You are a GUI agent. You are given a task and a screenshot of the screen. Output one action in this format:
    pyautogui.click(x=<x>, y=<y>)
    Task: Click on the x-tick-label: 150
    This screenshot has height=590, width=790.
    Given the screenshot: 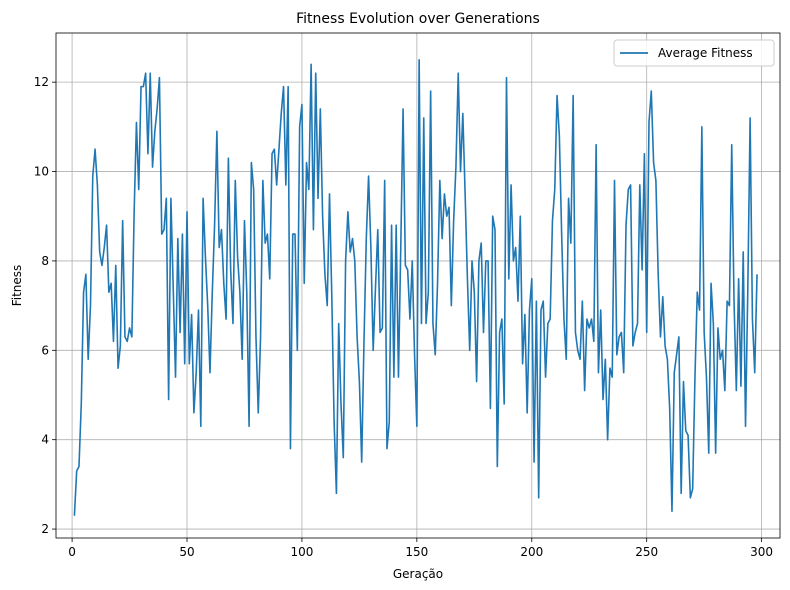 What is the action you would take?
    pyautogui.click(x=416, y=552)
    